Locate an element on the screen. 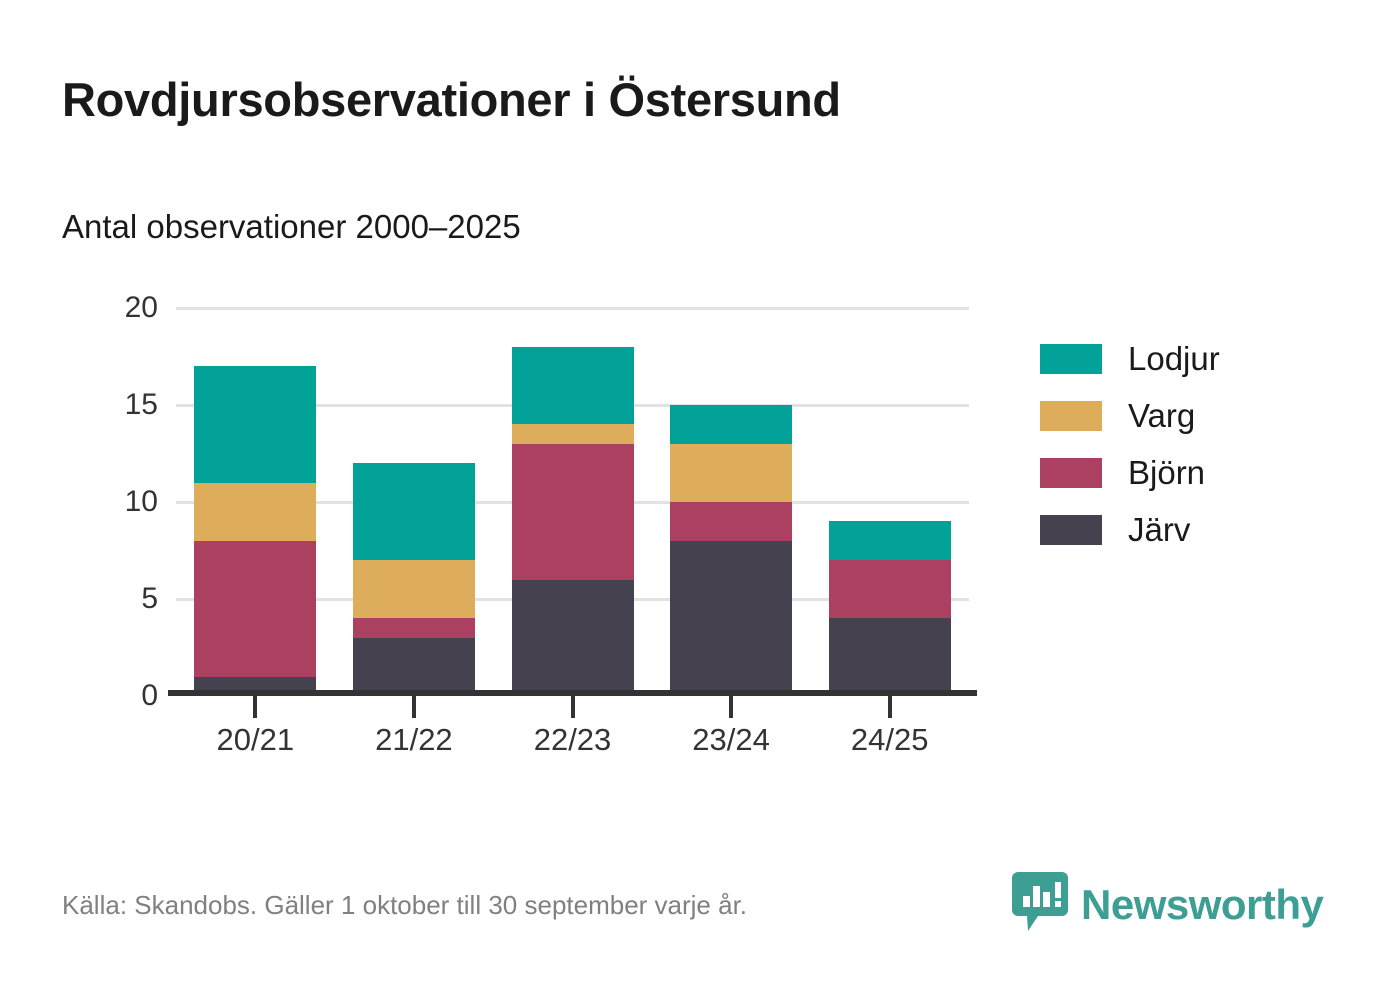 Image resolution: width=1382 pixels, height=999 pixels. x-axis-line is located at coordinates (572, 693).